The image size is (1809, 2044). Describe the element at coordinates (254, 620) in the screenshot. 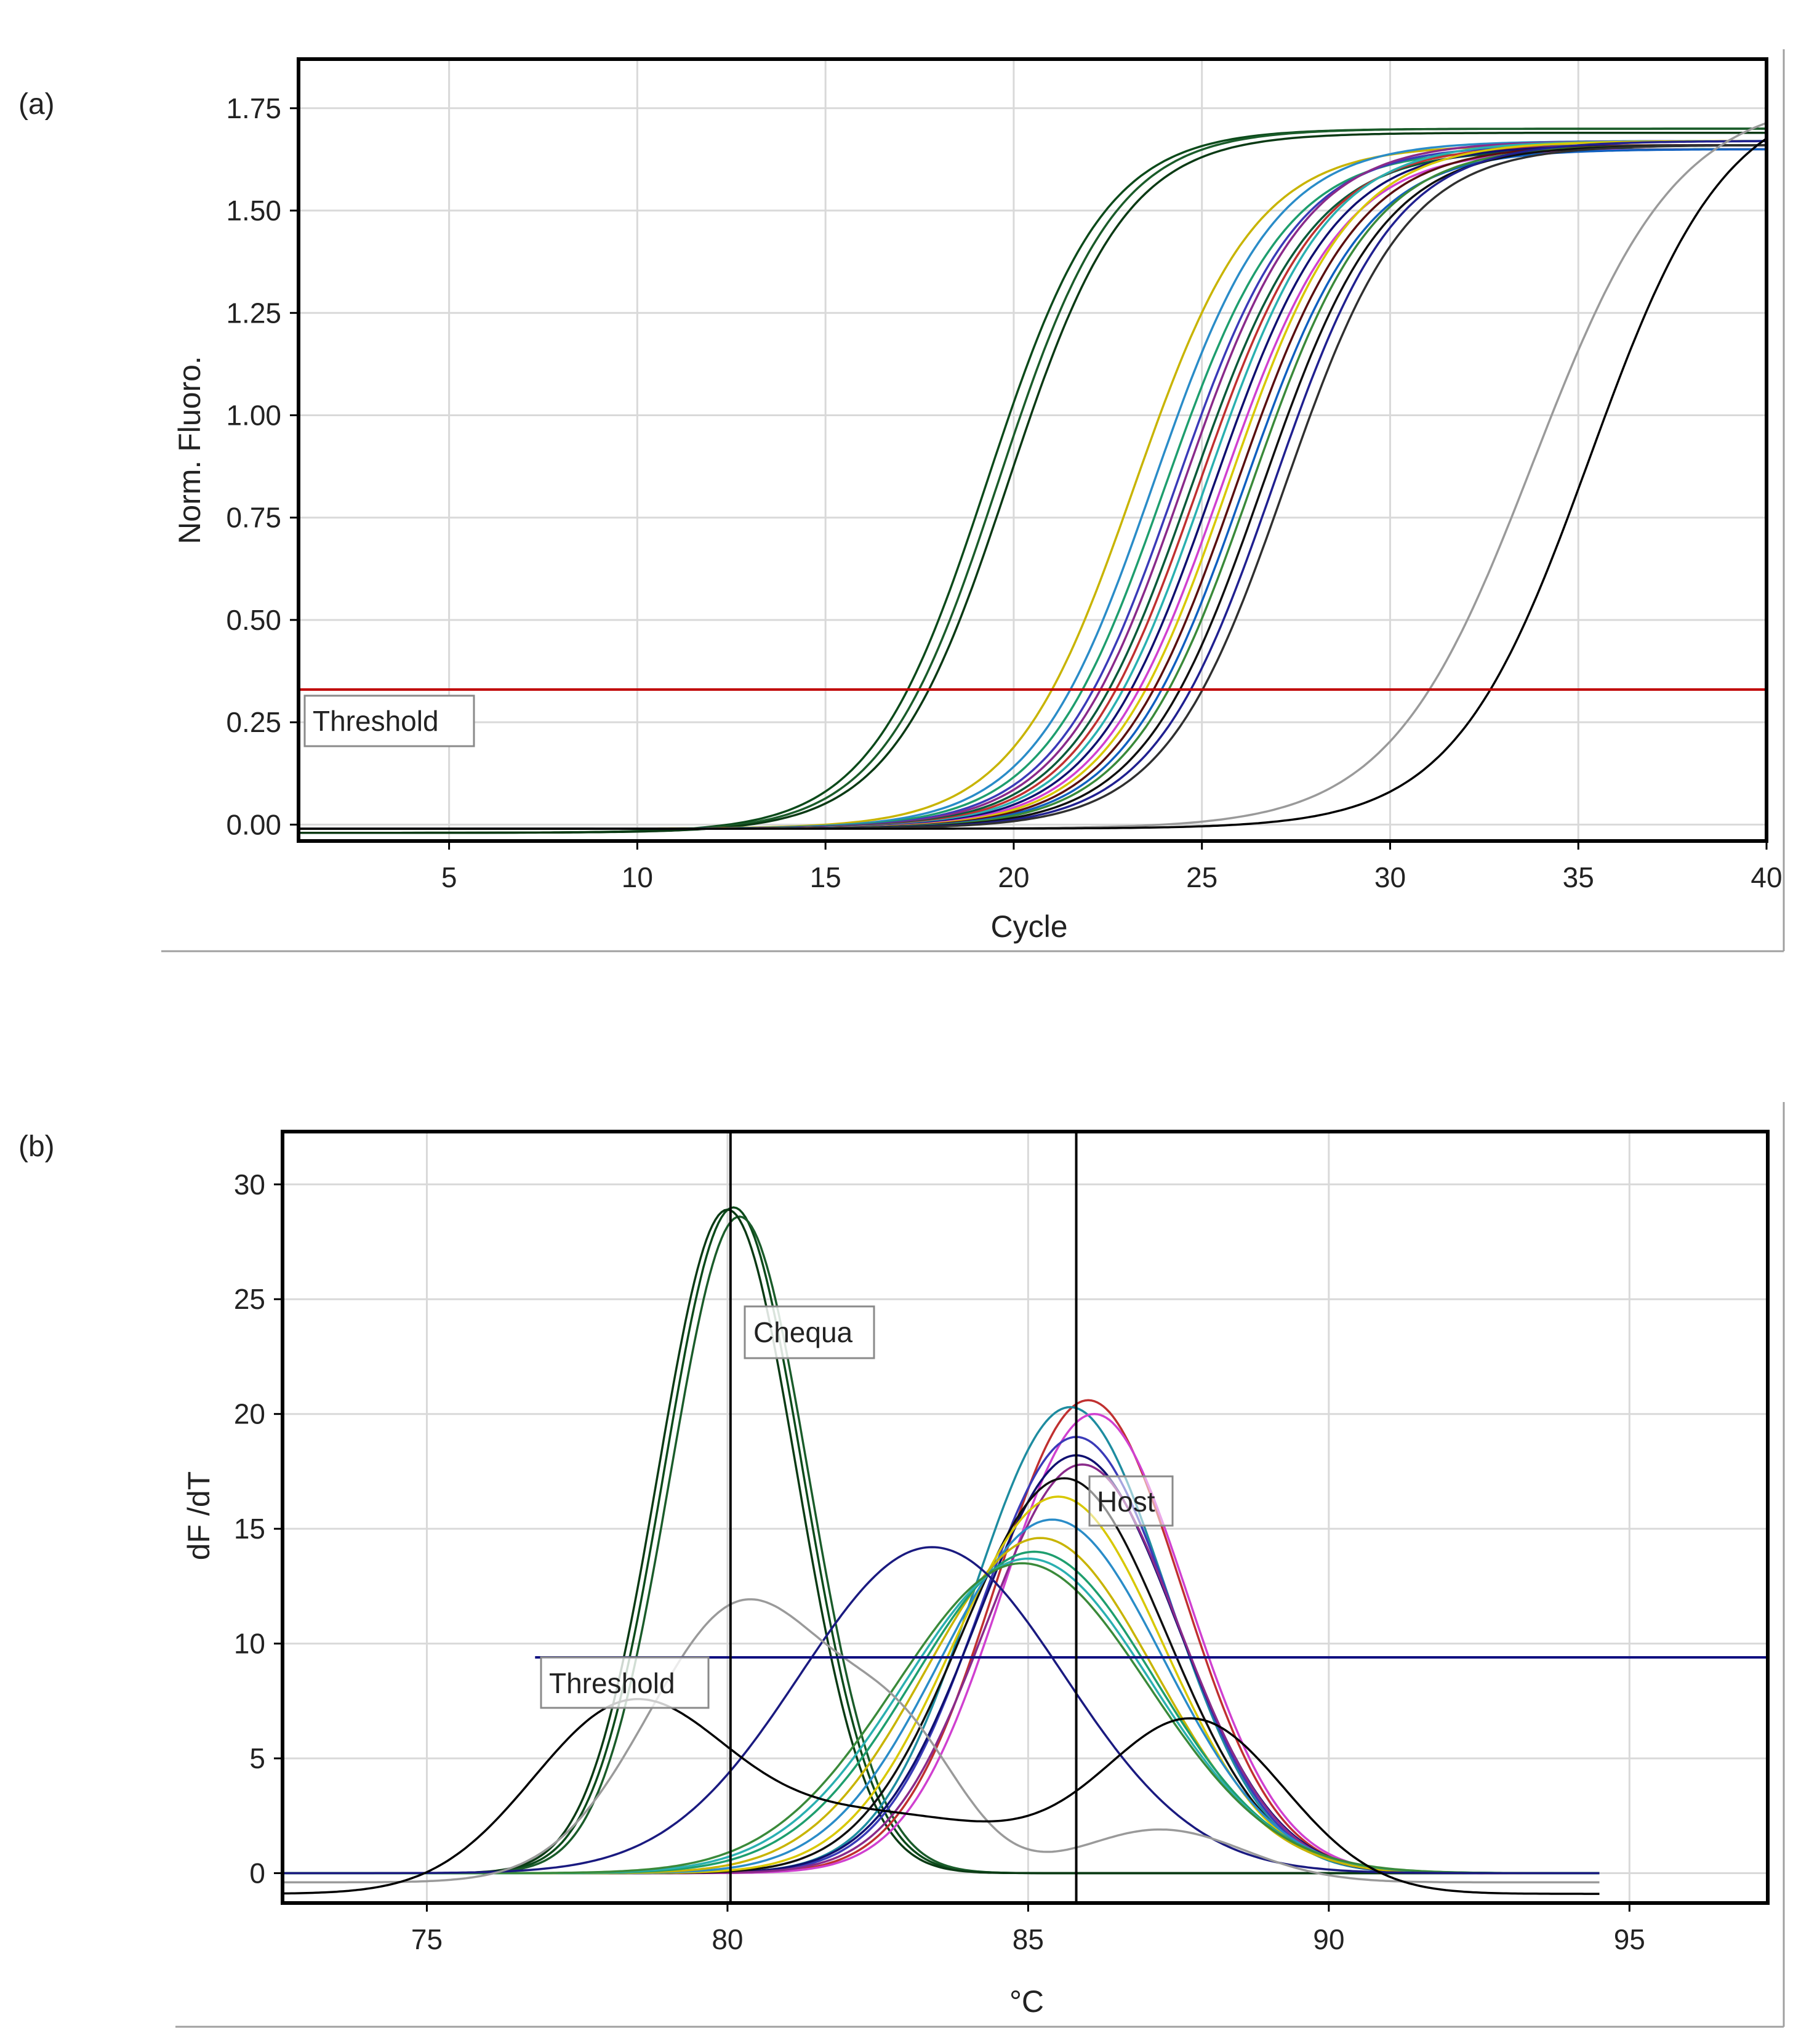

I see `y-tick-label-a: 0.50` at that location.